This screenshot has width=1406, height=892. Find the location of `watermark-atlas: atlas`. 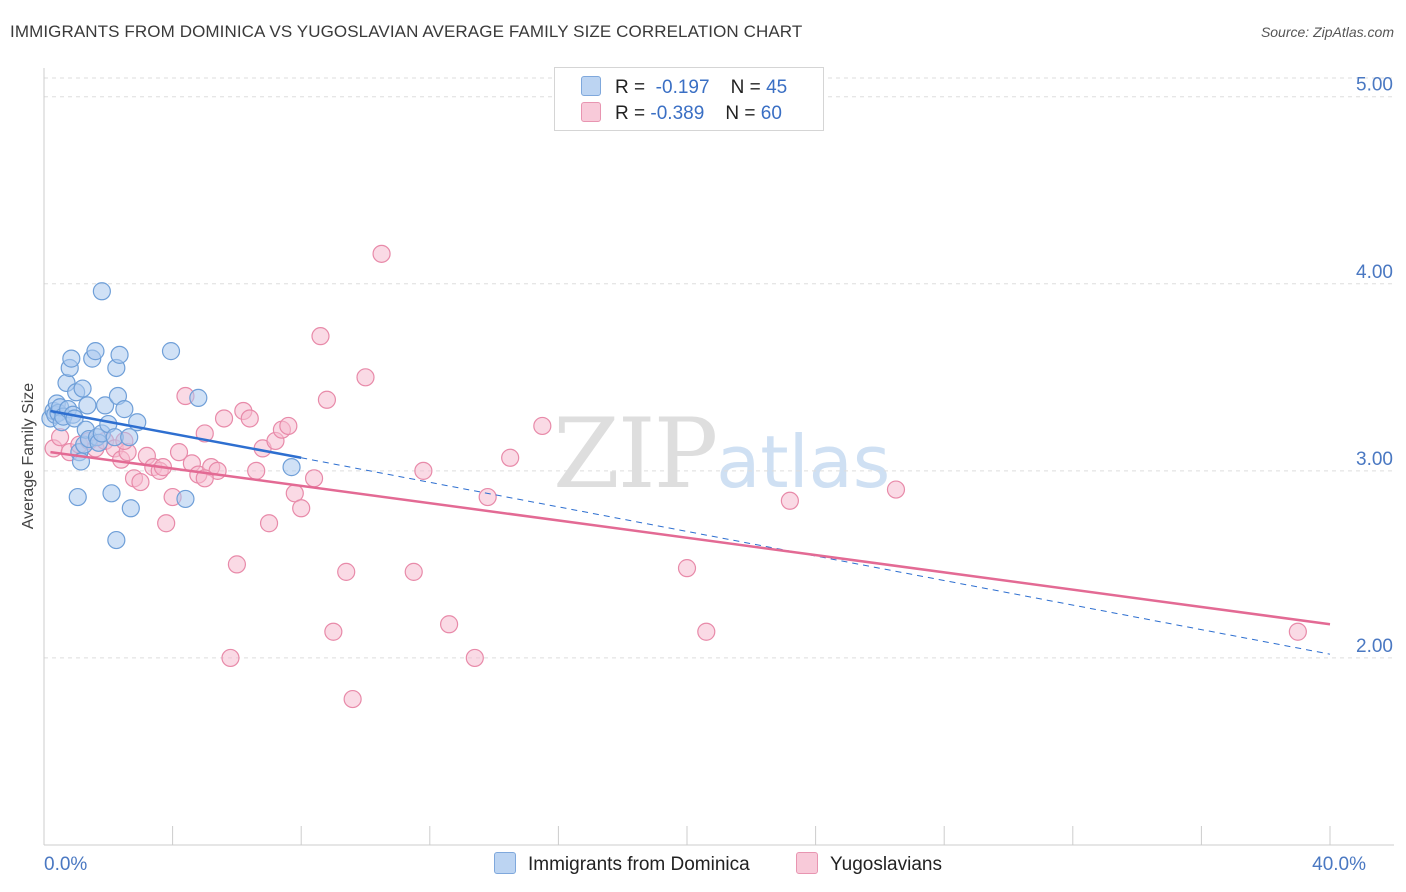

watermark-atlas: atlas is located at coordinates (803, 462).